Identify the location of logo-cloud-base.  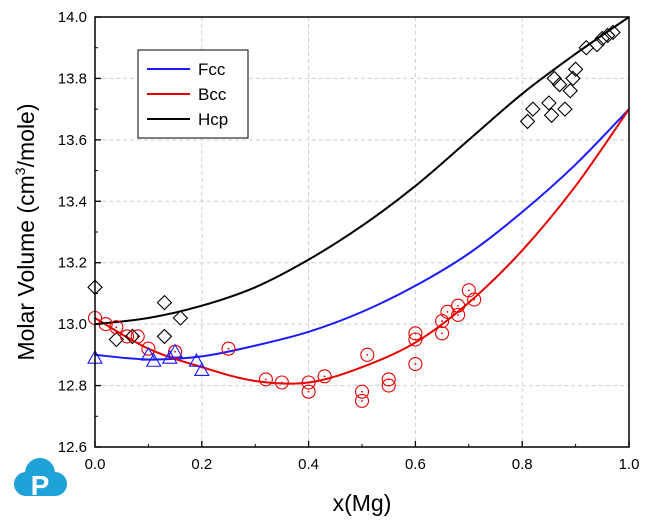
(40, 490).